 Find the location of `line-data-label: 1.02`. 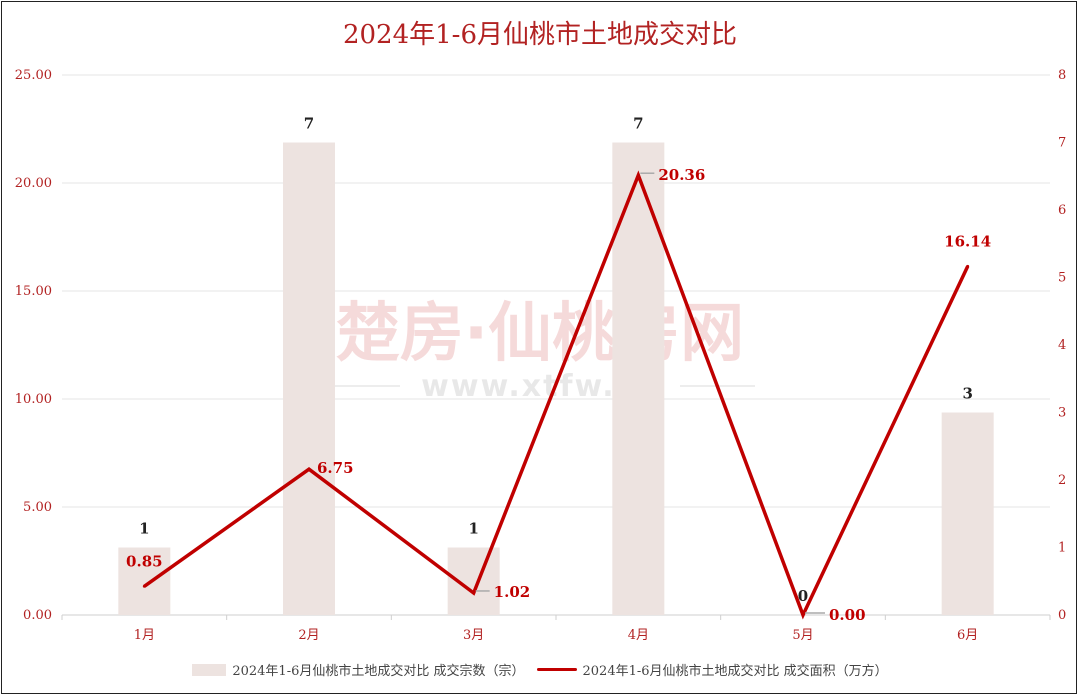

line-data-label: 1.02 is located at coordinates (512, 592).